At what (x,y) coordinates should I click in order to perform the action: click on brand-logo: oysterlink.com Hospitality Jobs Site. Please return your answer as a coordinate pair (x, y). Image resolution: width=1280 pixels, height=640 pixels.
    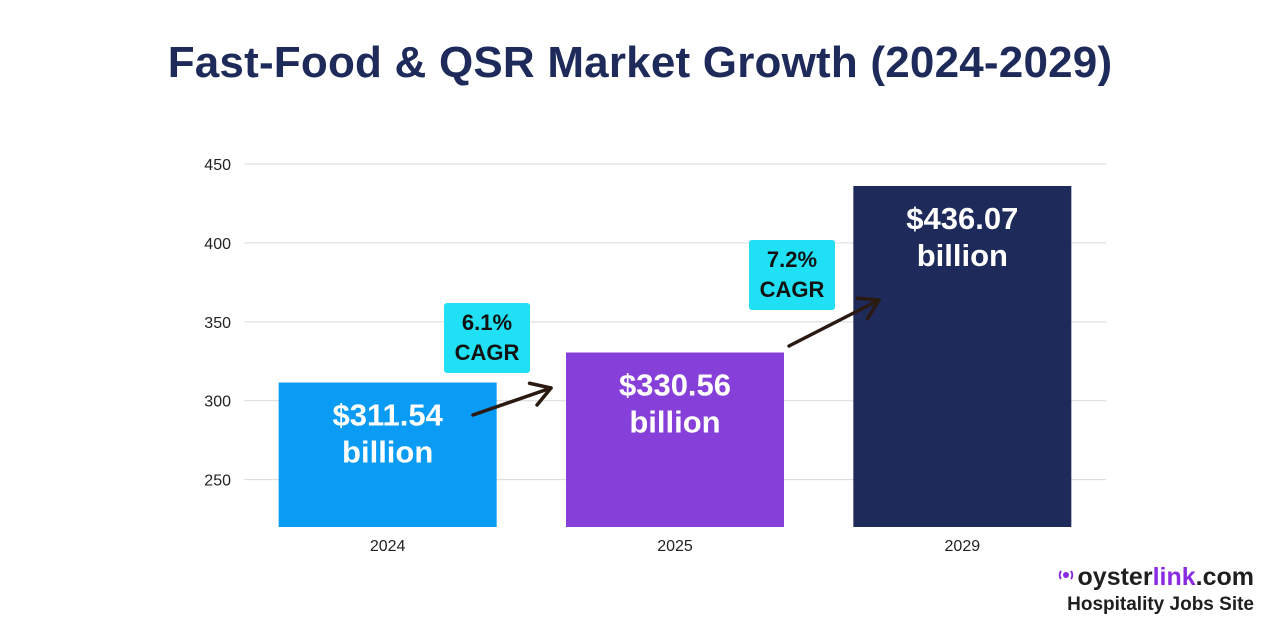
    Looking at the image, I should click on (1134, 589).